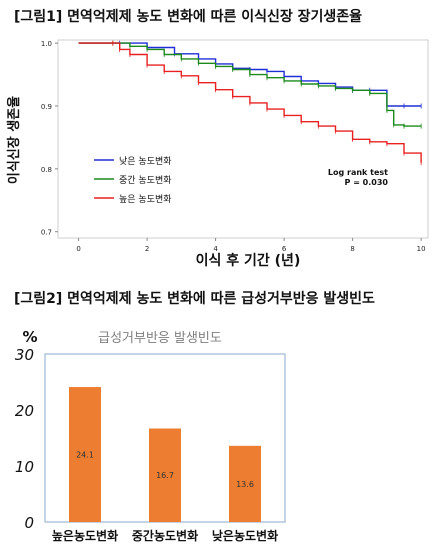 This screenshot has height=551, width=446. What do you see at coordinates (145, 199) in the screenshot?
I see `survival-legend-label: 높은 농도변화` at bounding box center [145, 199].